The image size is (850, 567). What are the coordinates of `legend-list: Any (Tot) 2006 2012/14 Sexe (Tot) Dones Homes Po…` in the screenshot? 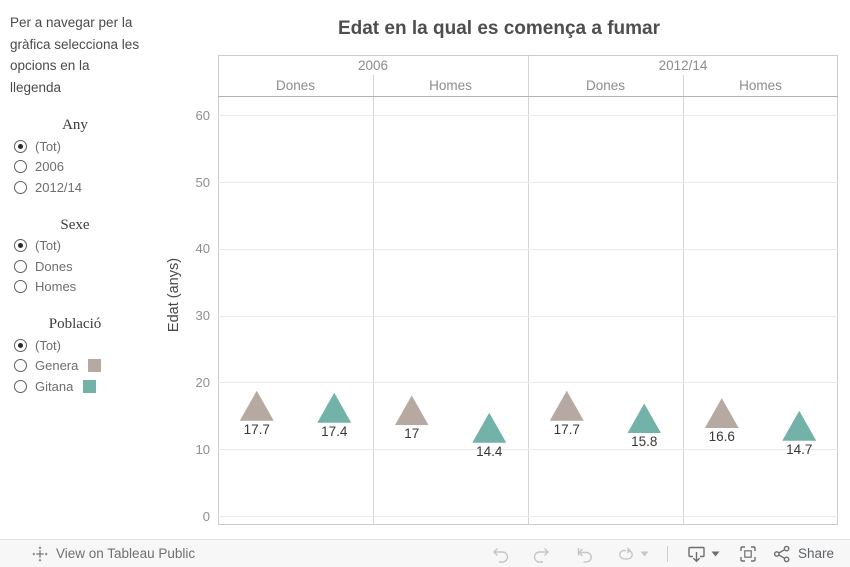 It's located at (80, 256).